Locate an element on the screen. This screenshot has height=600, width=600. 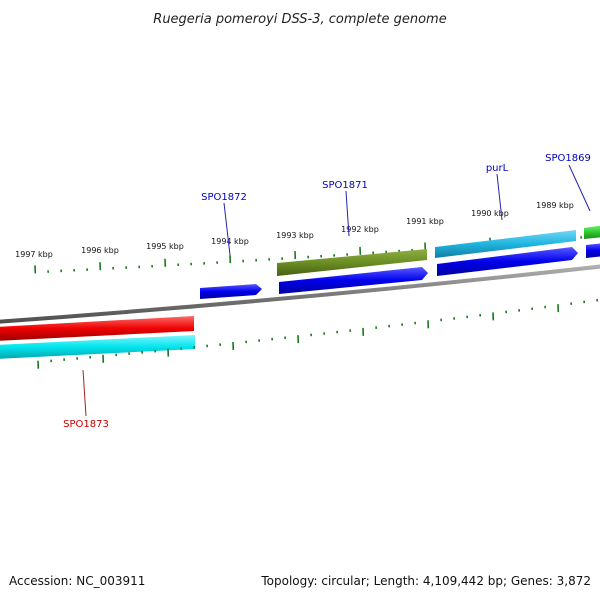
cds-spo1872 is located at coordinates (231, 291).